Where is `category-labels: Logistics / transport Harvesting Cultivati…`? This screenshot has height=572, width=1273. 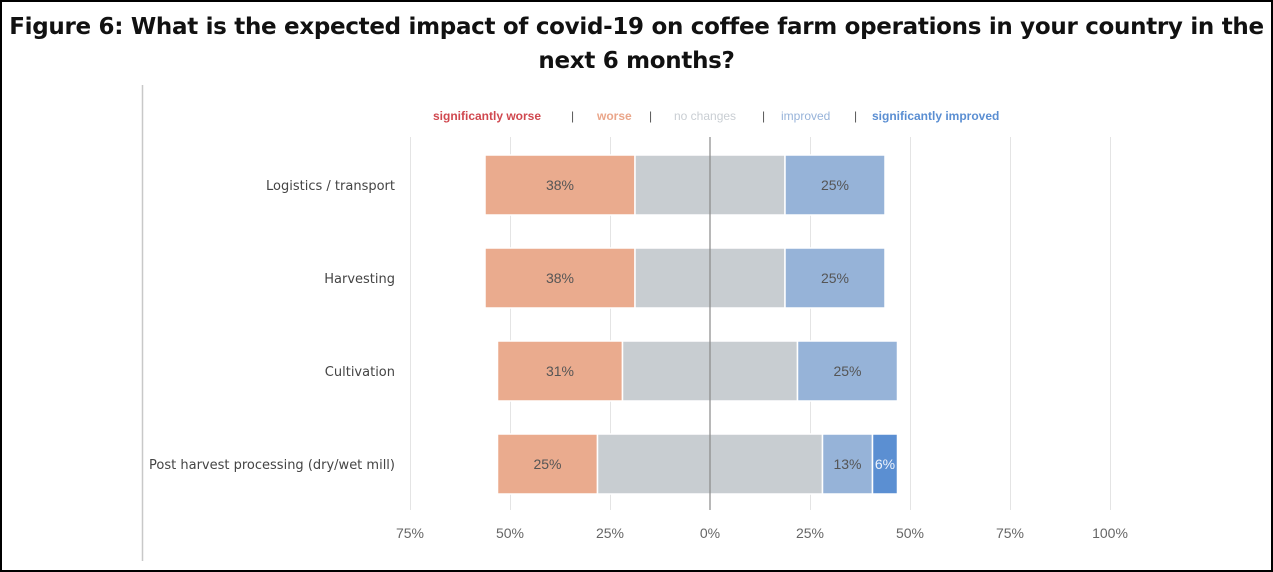 category-labels: Logistics / transport Harvesting Cultivati… is located at coordinates (272, 326).